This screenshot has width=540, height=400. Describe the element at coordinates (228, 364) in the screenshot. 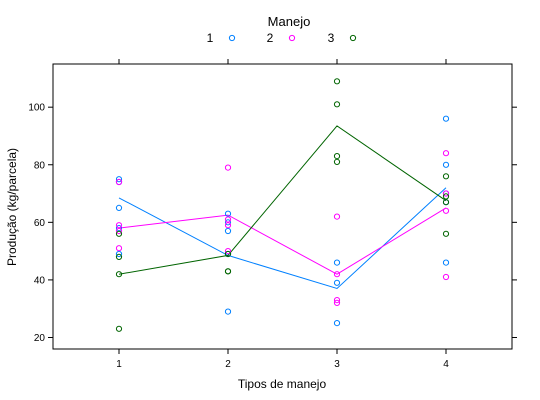

I see `x-tick-label: 2` at that location.